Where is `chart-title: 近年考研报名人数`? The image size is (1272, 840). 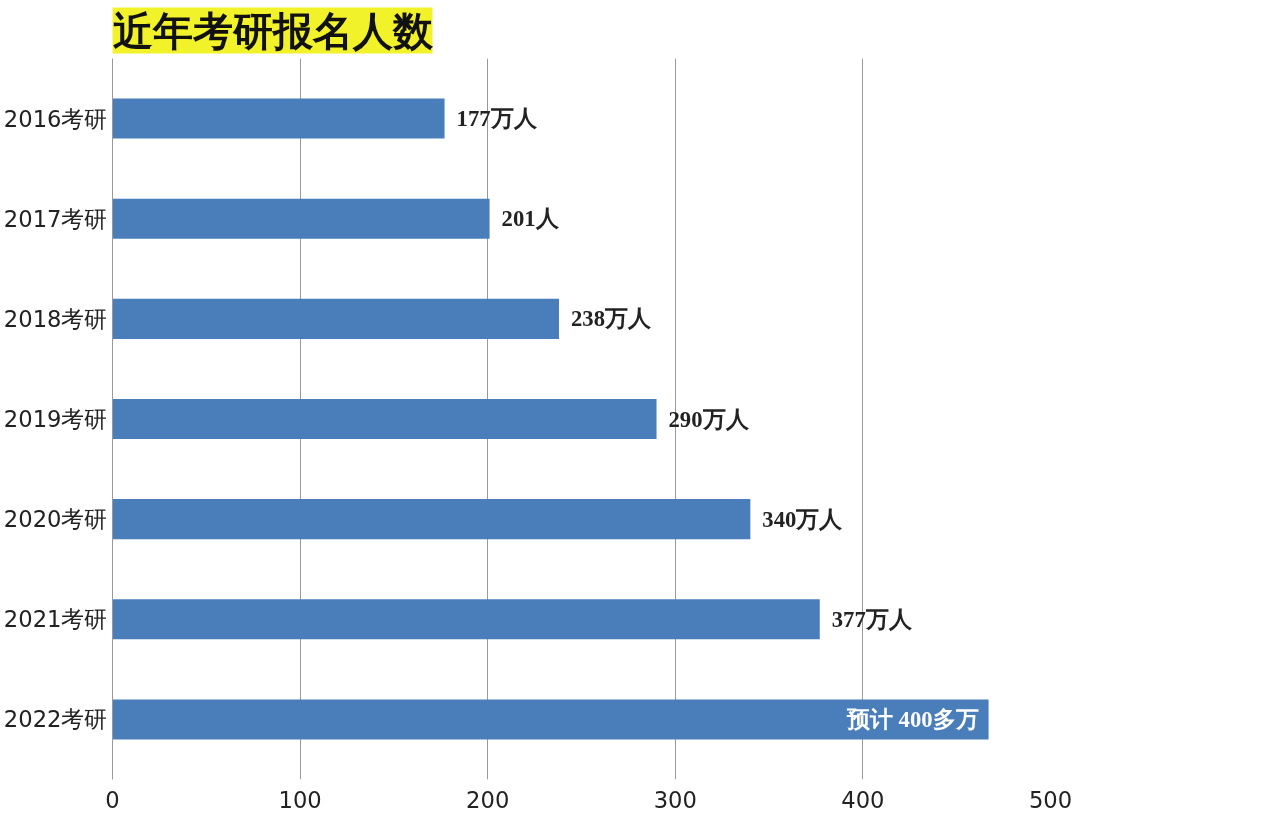
chart-title: 近年考研报名人数 is located at coordinates (273, 30).